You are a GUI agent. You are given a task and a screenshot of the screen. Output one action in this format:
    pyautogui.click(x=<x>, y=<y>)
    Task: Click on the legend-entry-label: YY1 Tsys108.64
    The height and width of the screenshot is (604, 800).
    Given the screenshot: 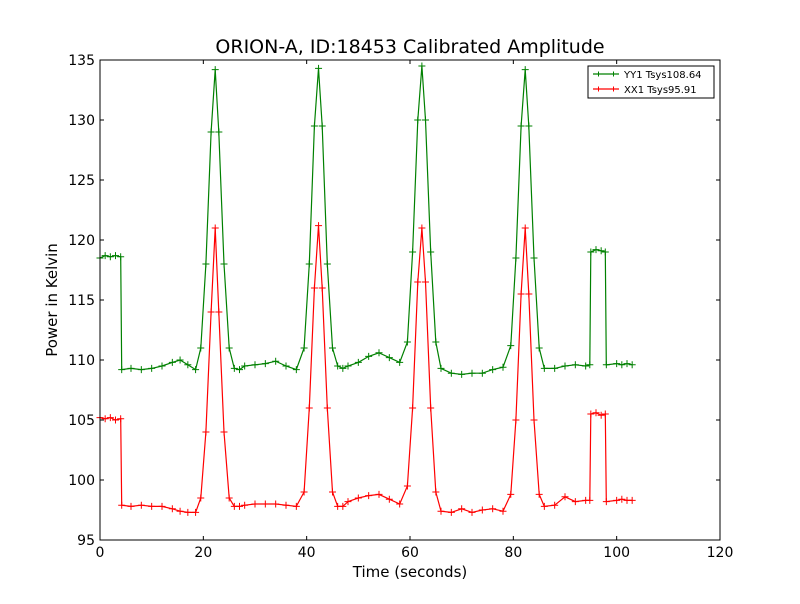 What is the action you would take?
    pyautogui.click(x=662, y=75)
    